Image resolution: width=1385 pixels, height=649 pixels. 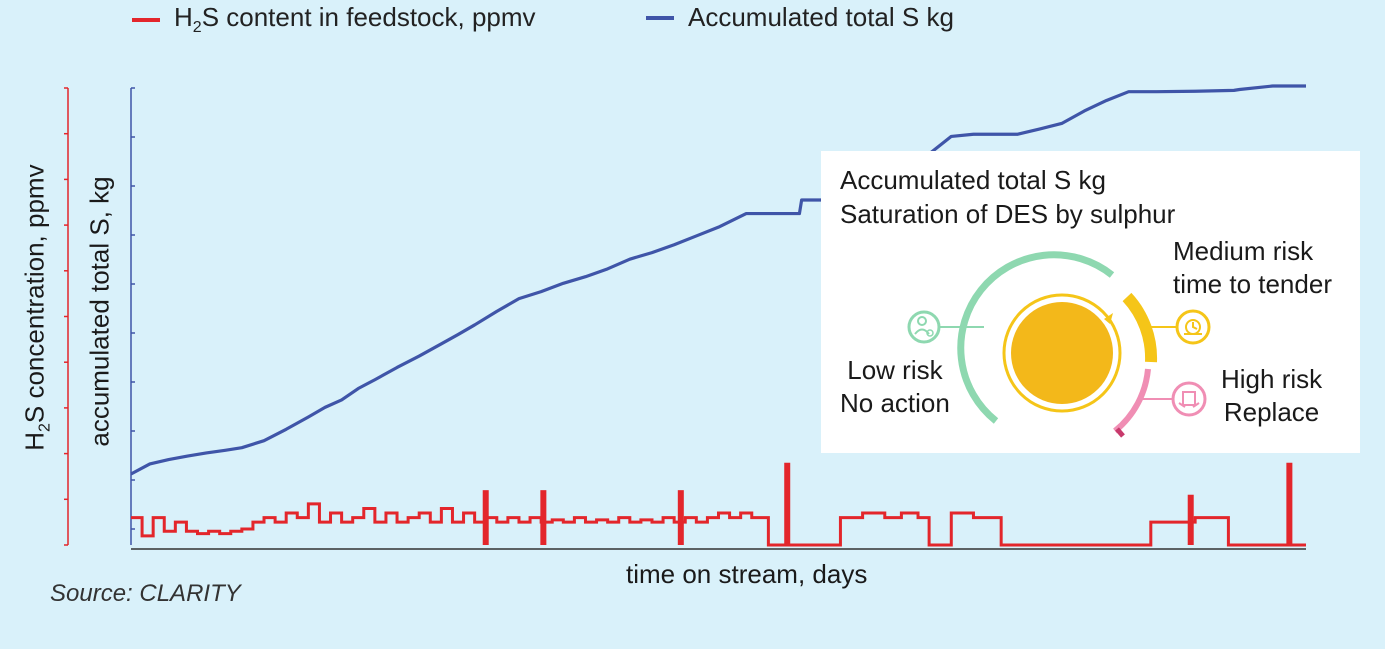 I want to click on legend-swatch-h2s, so click(x=146, y=19).